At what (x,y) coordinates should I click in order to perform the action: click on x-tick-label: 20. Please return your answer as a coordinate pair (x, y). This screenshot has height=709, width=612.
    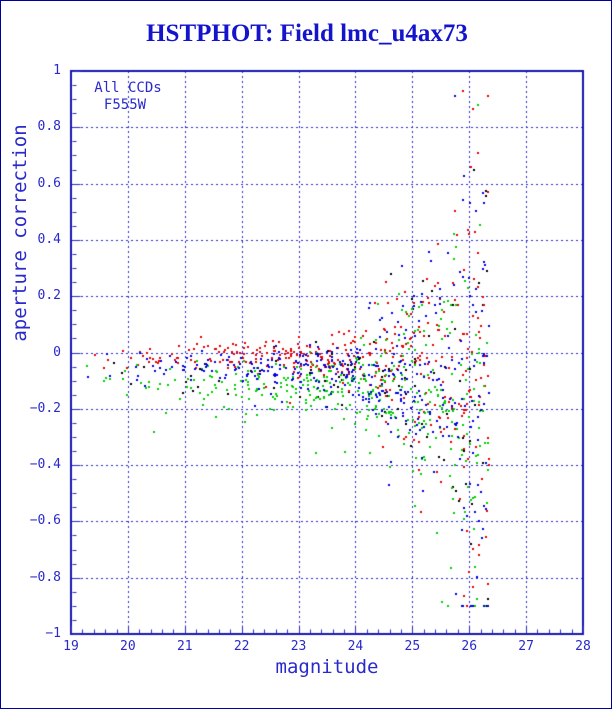
    Looking at the image, I should click on (128, 646).